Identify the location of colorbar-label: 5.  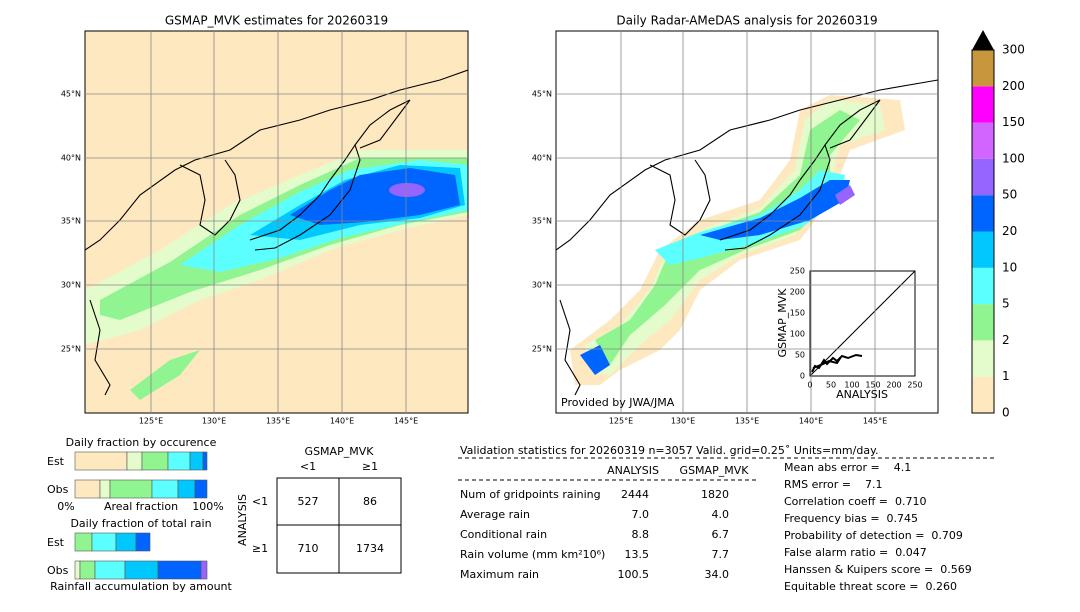
(1006, 304).